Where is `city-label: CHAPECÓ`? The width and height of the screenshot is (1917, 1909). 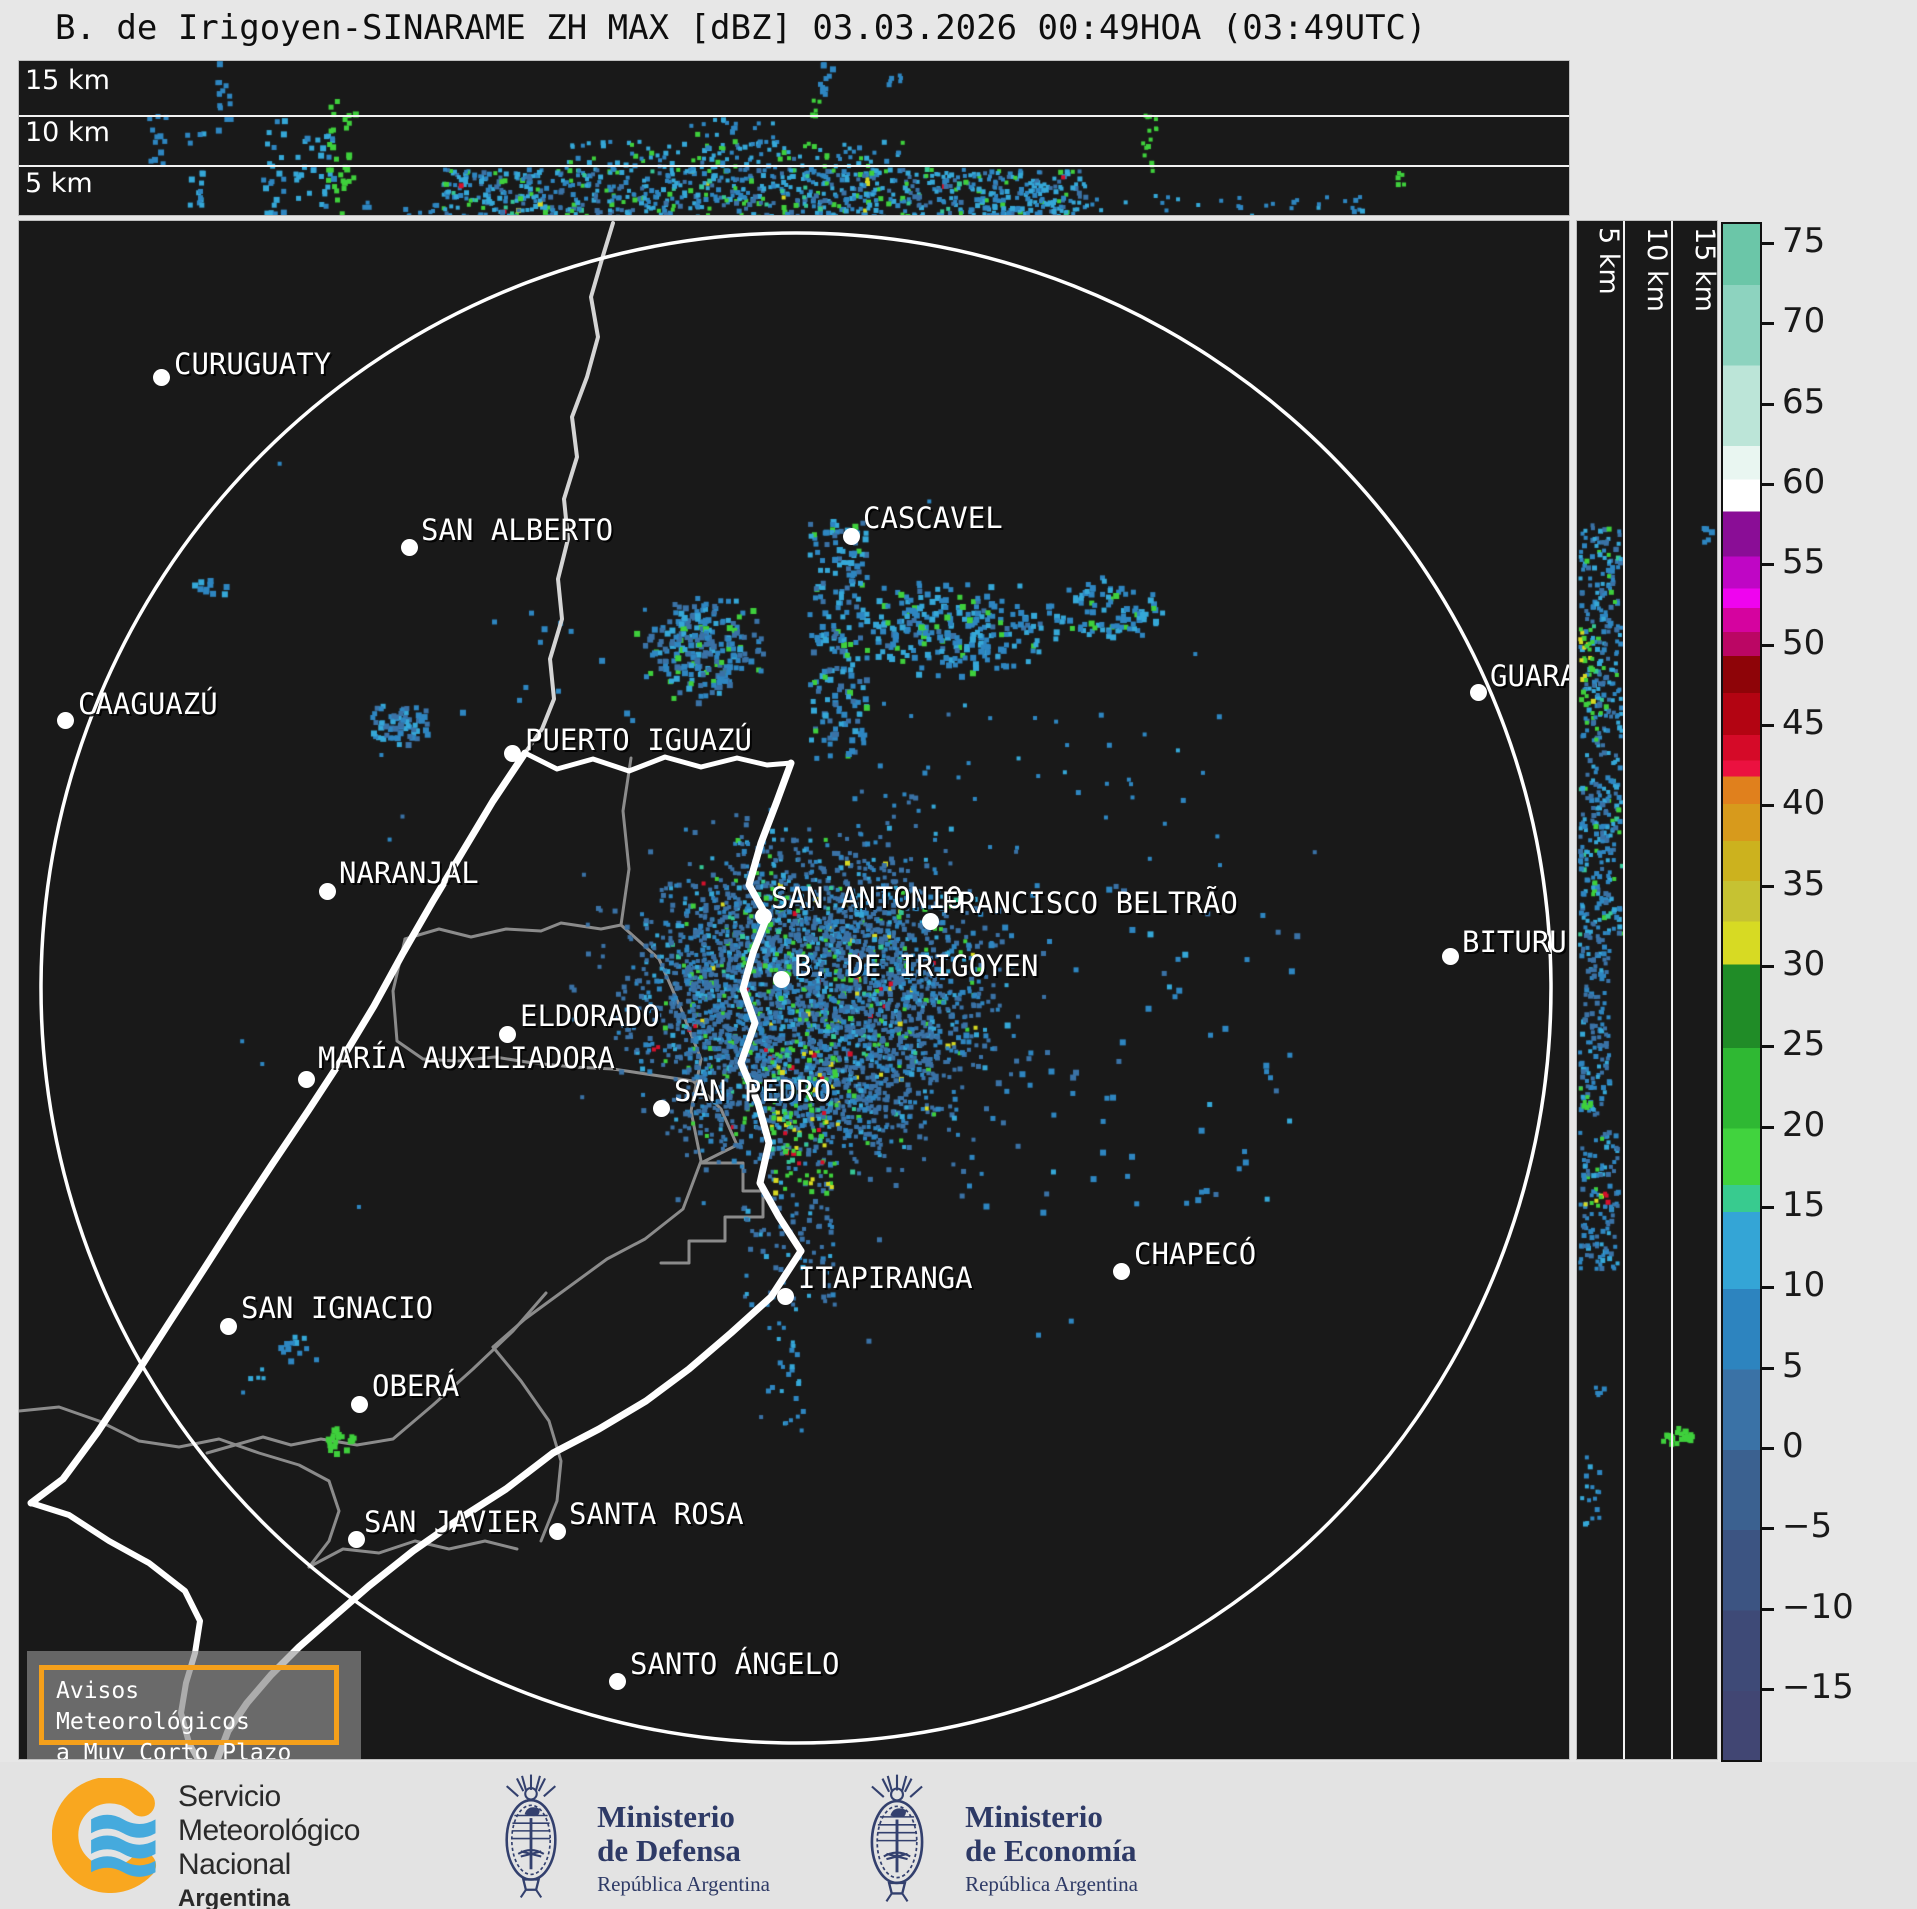 city-label: CHAPECÓ is located at coordinates (1195, 1254).